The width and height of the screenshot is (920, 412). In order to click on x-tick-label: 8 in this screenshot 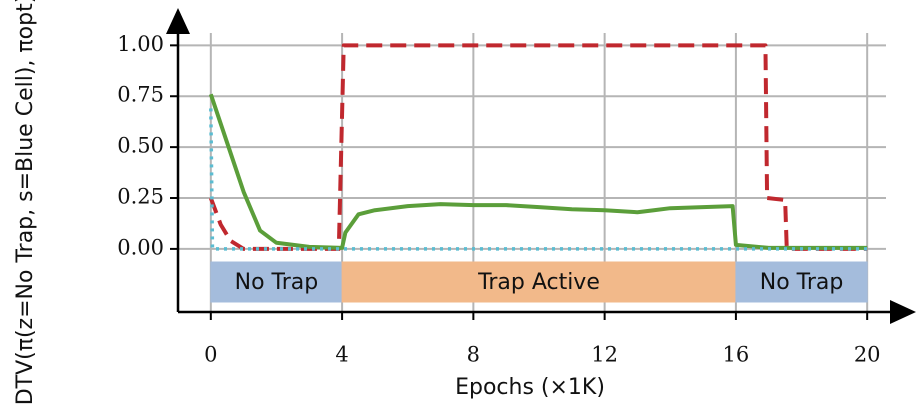, I will do `click(473, 355)`.